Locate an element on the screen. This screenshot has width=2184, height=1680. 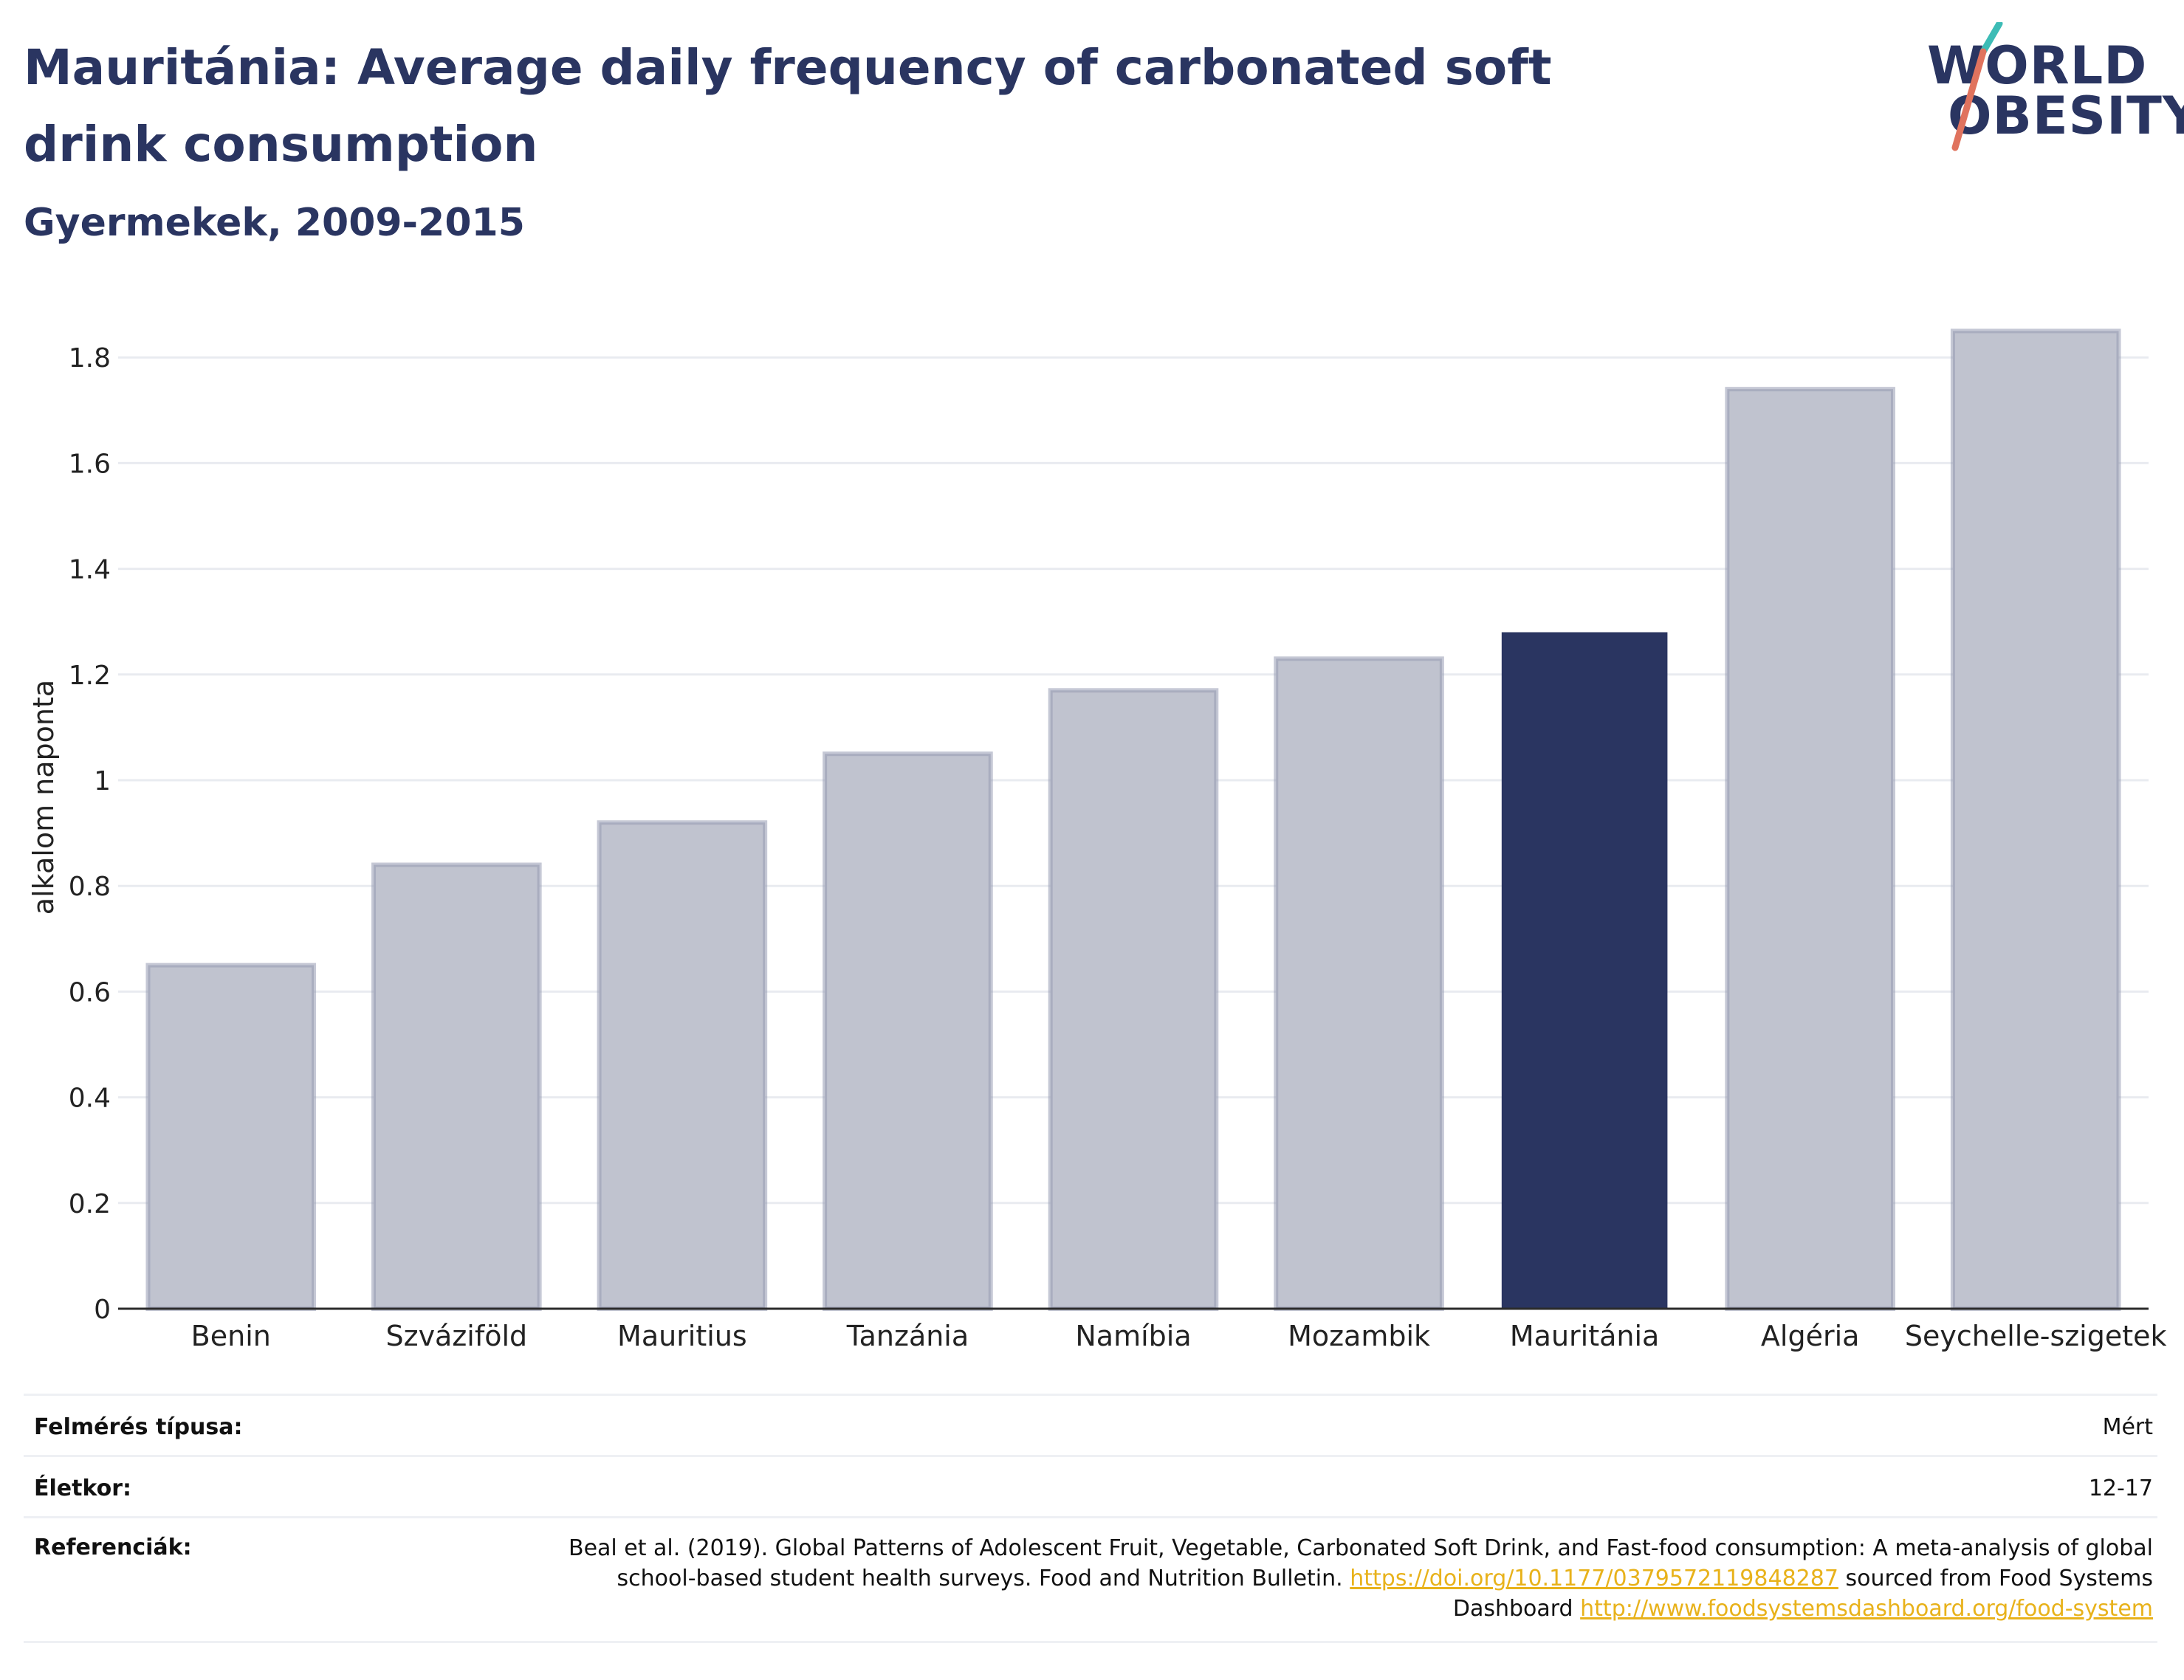
y-tick-label: 0 is located at coordinates (103, 1310).